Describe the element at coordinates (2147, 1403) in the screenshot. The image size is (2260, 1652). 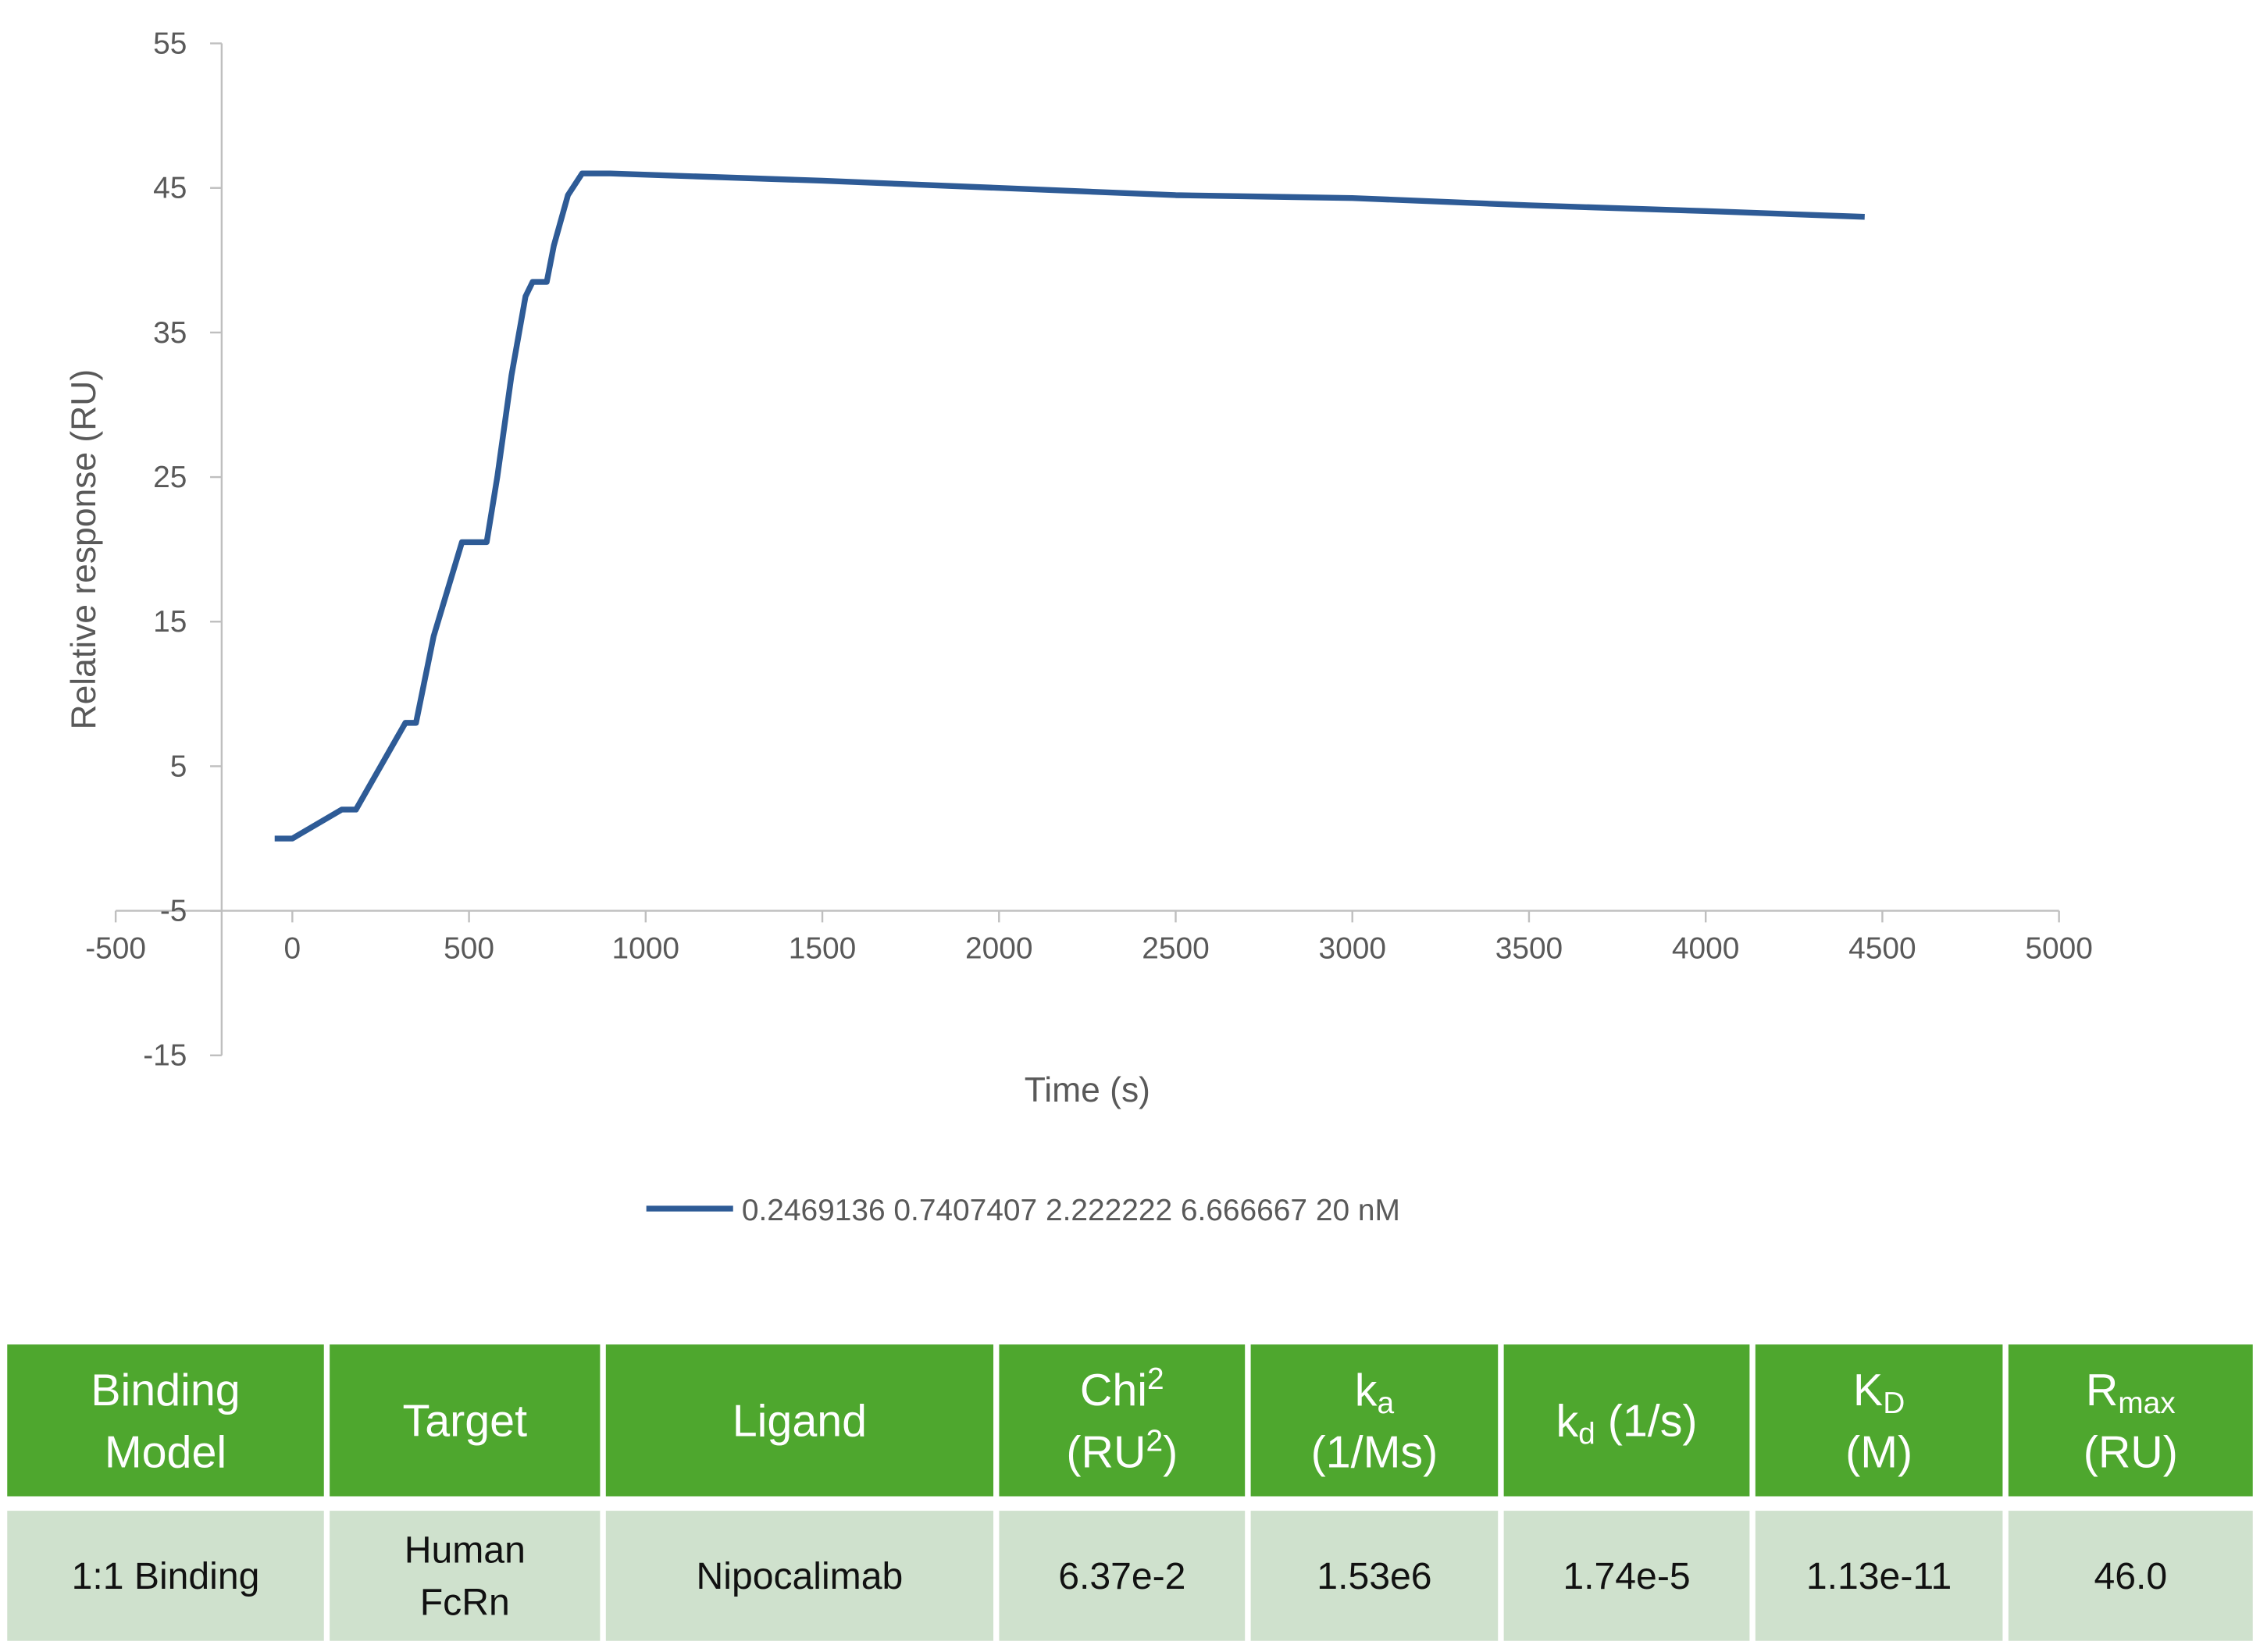
I see `header-sub: max` at that location.